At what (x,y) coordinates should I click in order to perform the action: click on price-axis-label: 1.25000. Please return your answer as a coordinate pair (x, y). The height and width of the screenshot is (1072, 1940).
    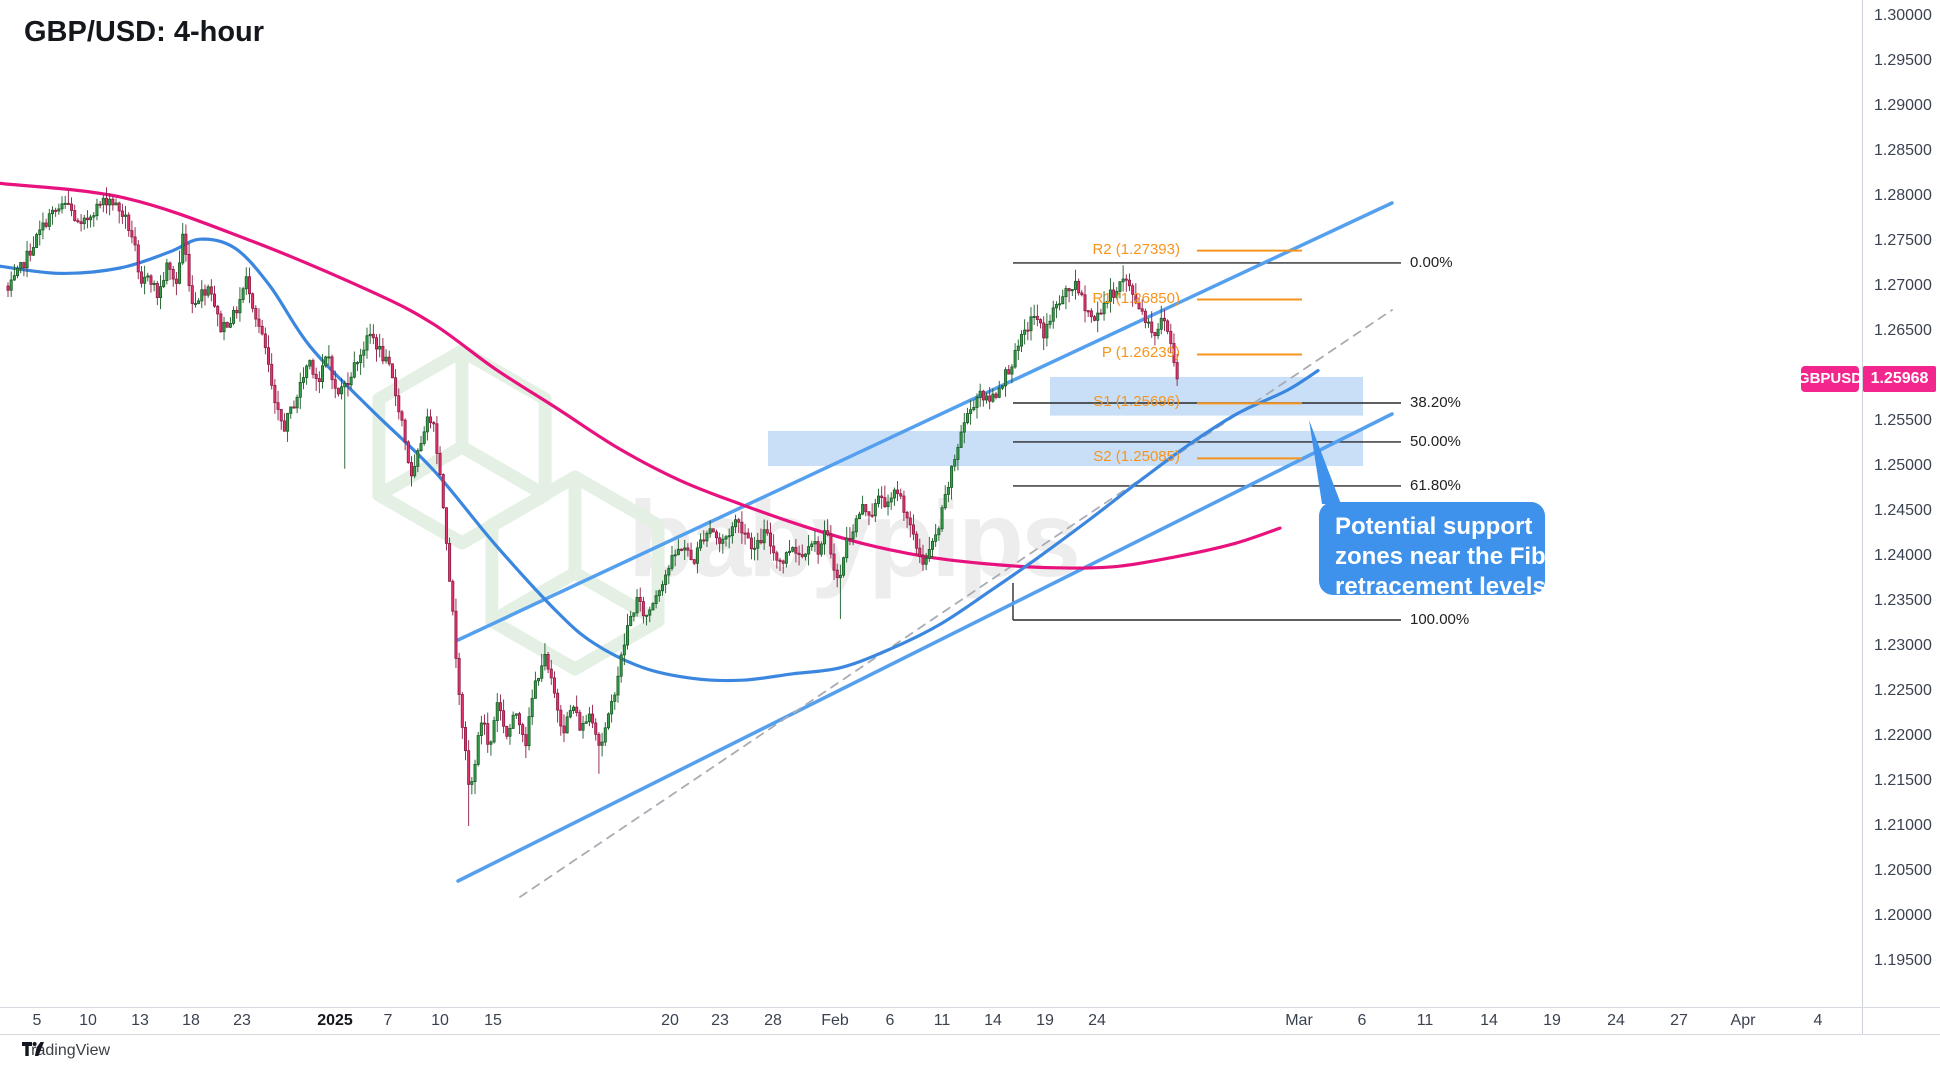
    Looking at the image, I should click on (1903, 465).